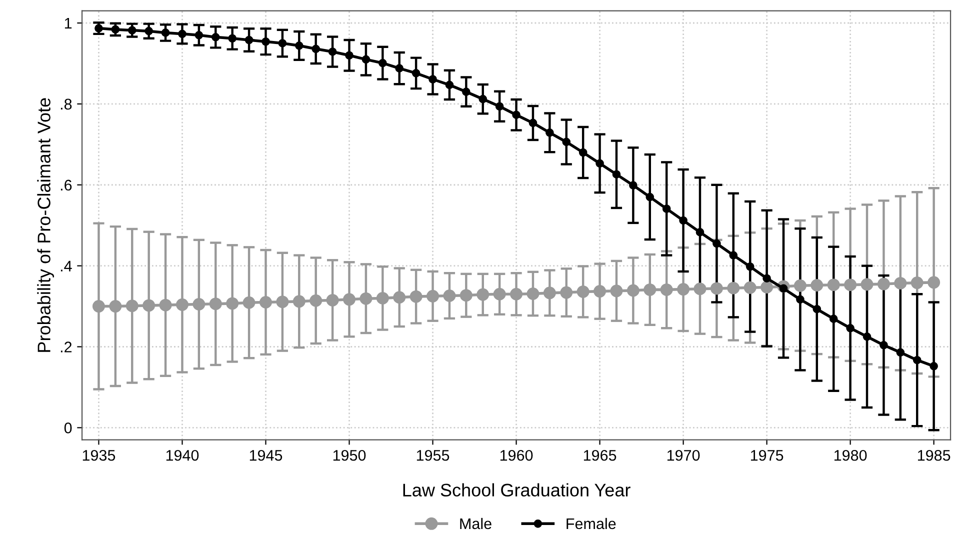 Image resolution: width=965 pixels, height=543 pixels. What do you see at coordinates (433, 455) in the screenshot?
I see `x-tick-label: 1955` at bounding box center [433, 455].